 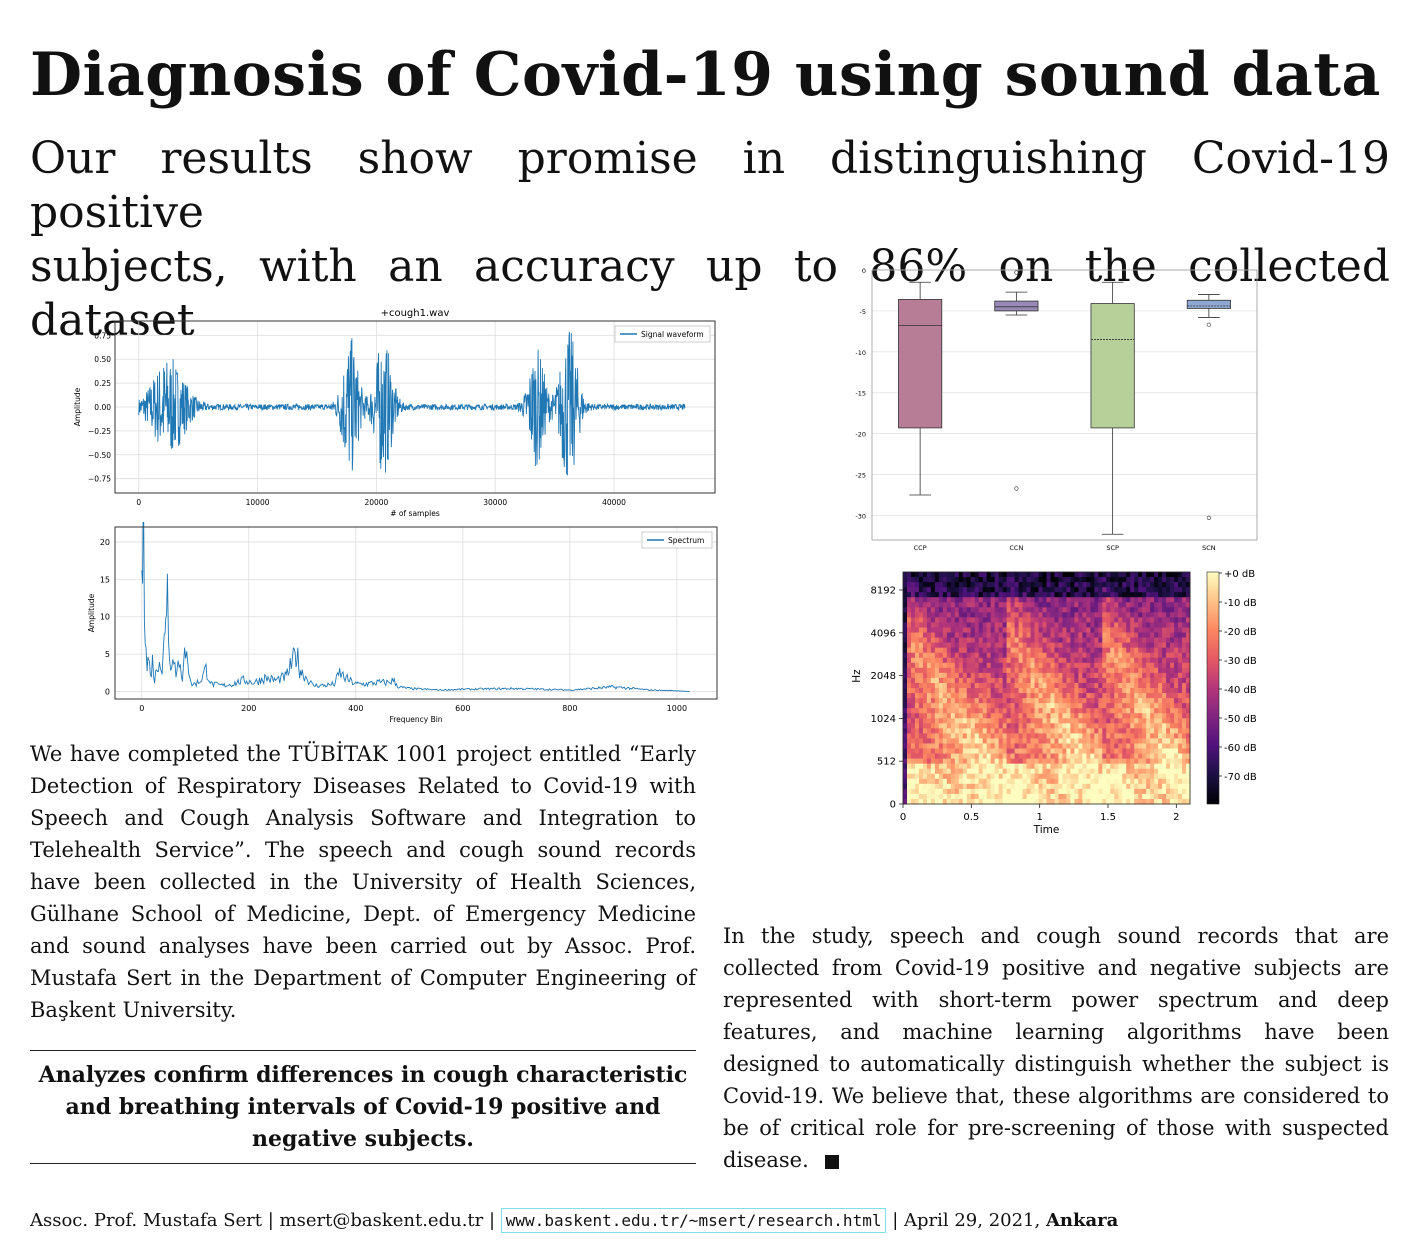 What do you see at coordinates (693, 1220) in the screenshot?
I see `footer-url-link: www.baskent.edu.tr/~msert/research.html` at bounding box center [693, 1220].